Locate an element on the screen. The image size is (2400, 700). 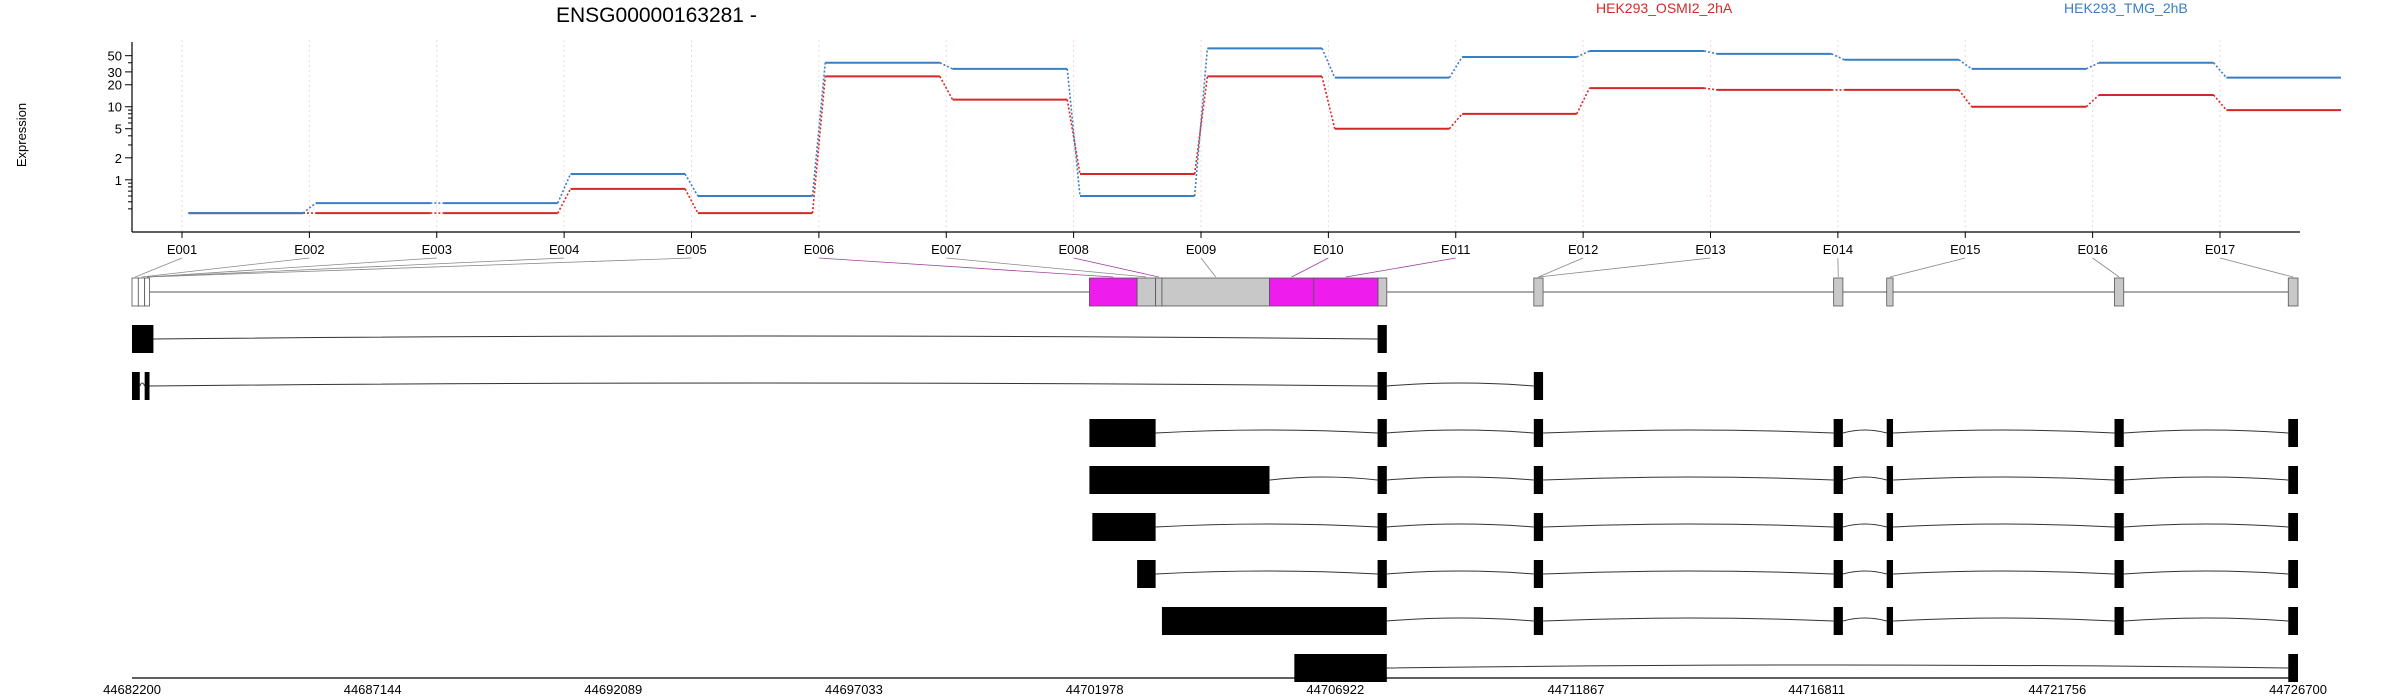
x-tick-label: E001 is located at coordinates (182, 249).